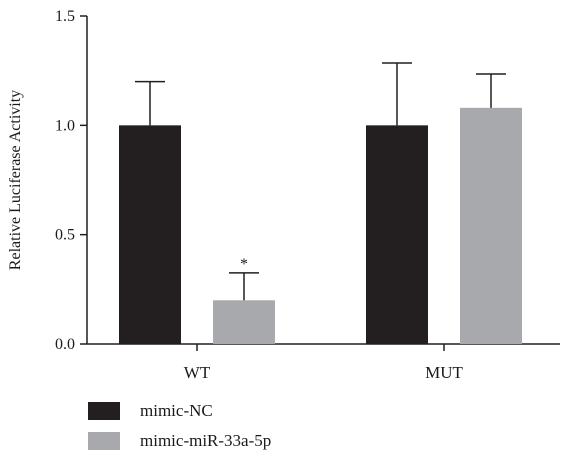  Describe the element at coordinates (104, 411) in the screenshot. I see `legend-swatch-mimic-nc` at that location.